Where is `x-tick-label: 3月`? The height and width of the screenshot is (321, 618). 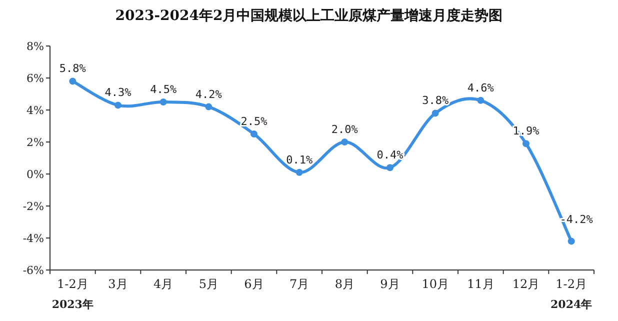 x-tick-label: 3月 is located at coordinates (118, 284).